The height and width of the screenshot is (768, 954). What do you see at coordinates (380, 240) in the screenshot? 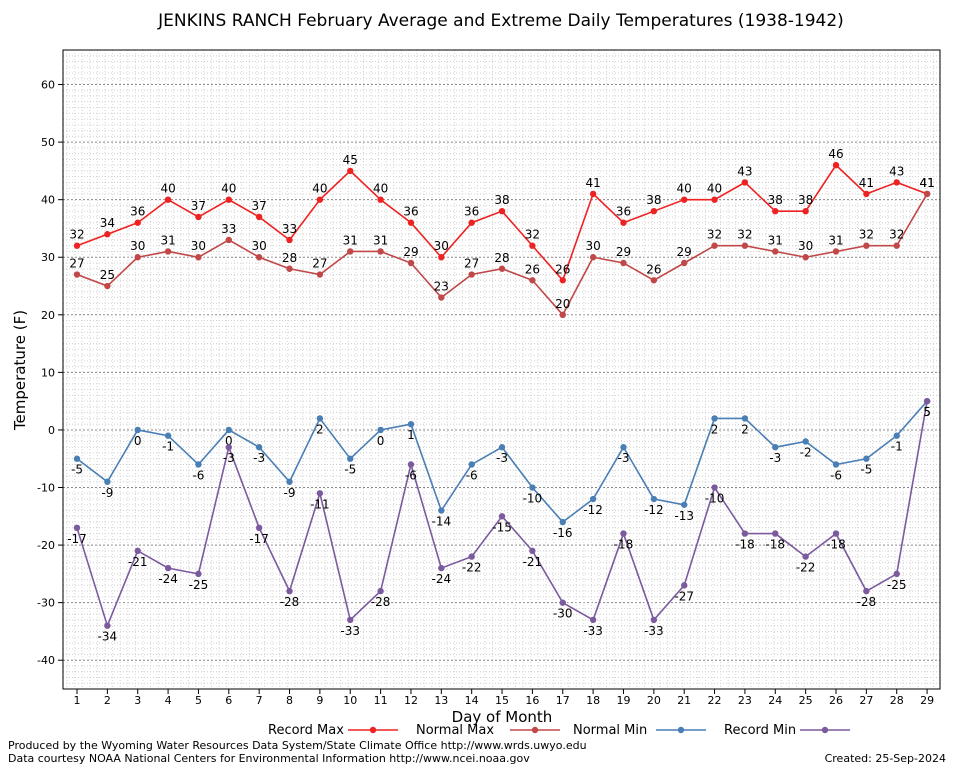
I see `normal-max-data-label: 31` at bounding box center [380, 240].